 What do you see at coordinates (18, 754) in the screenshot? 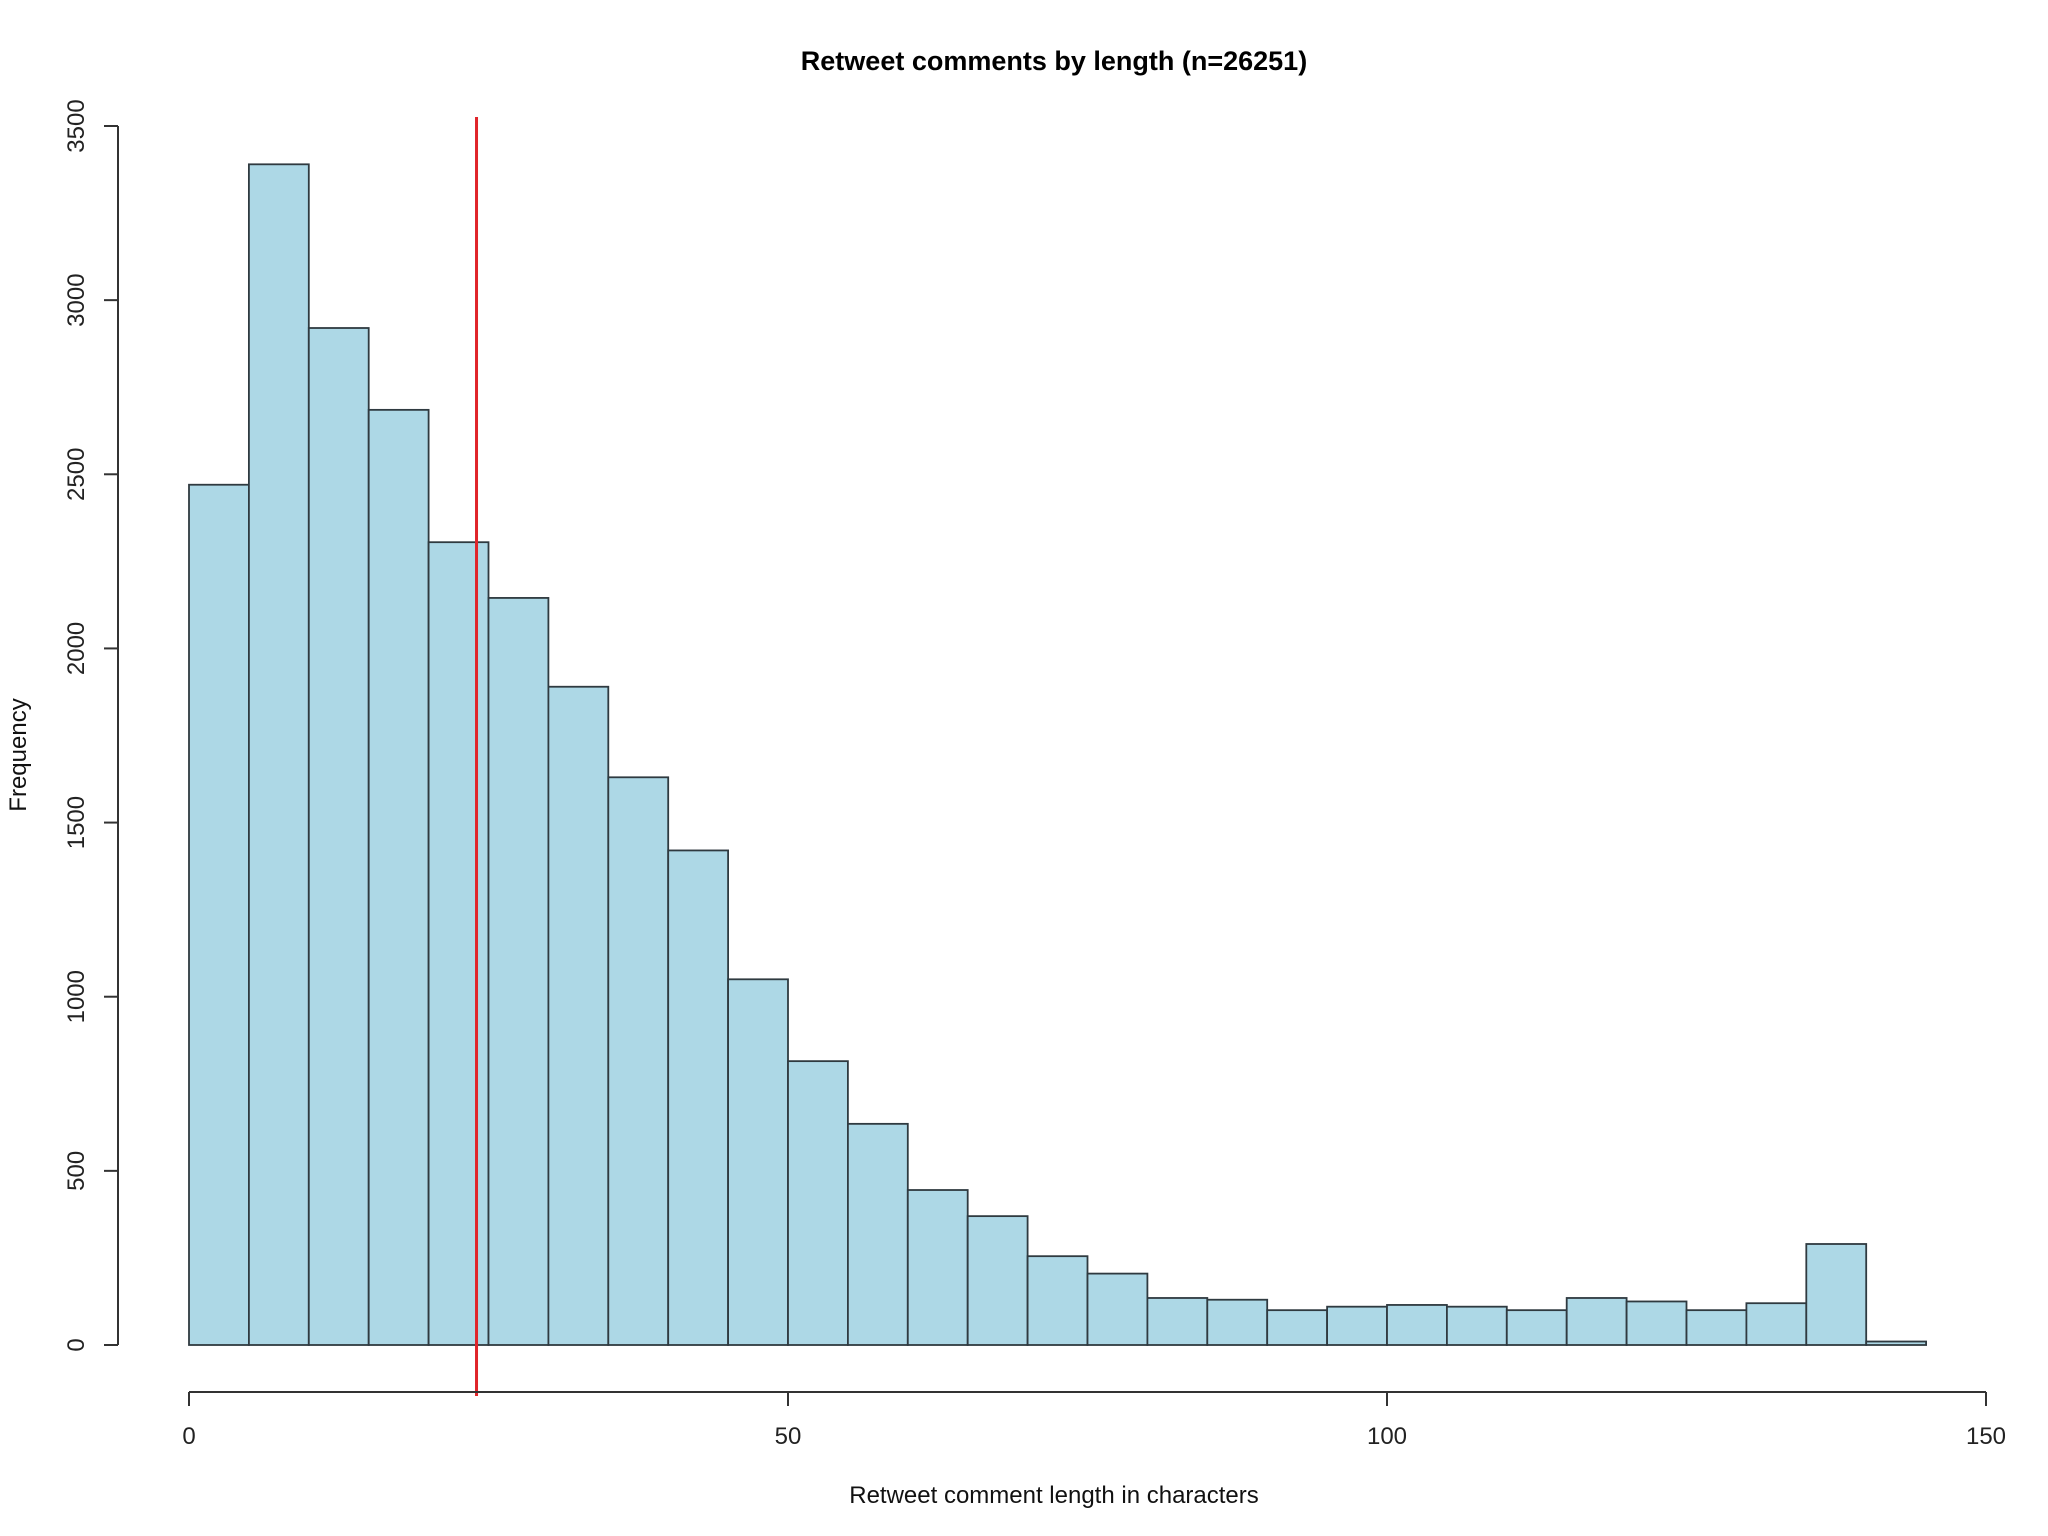
I see `y-axis-label: Frequency` at bounding box center [18, 754].